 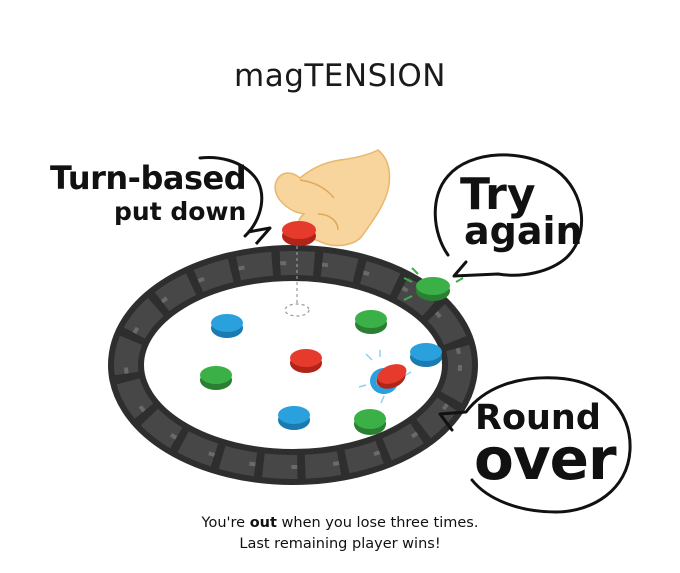 I want to click on bubble-round-over, so click(x=535, y=445).